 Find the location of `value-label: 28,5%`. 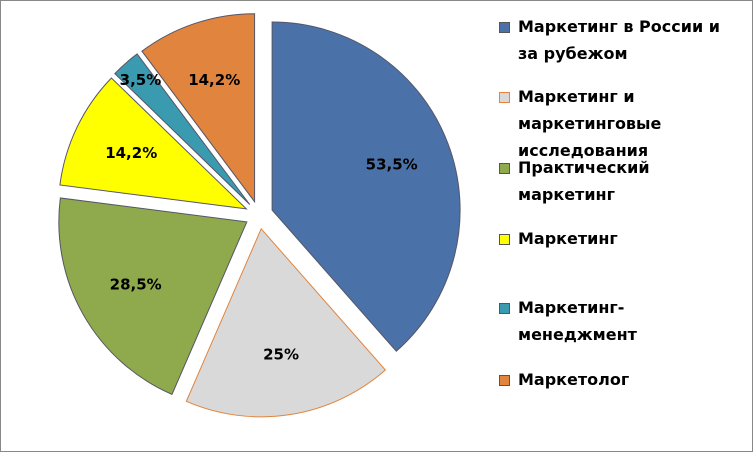

value-label: 28,5% is located at coordinates (136, 285).